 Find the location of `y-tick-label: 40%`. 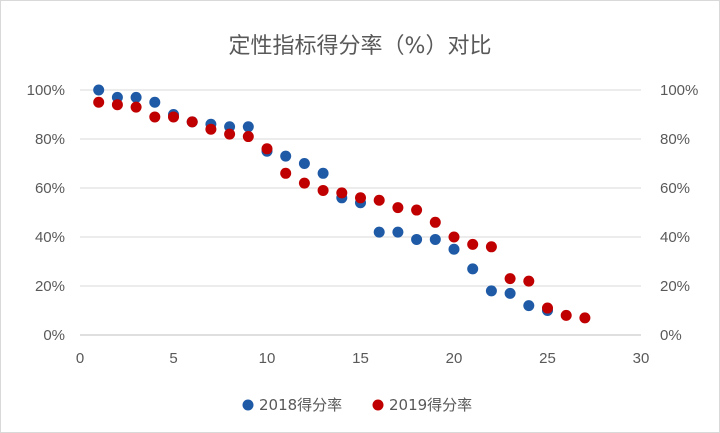

y-tick-label: 40% is located at coordinates (50, 237).